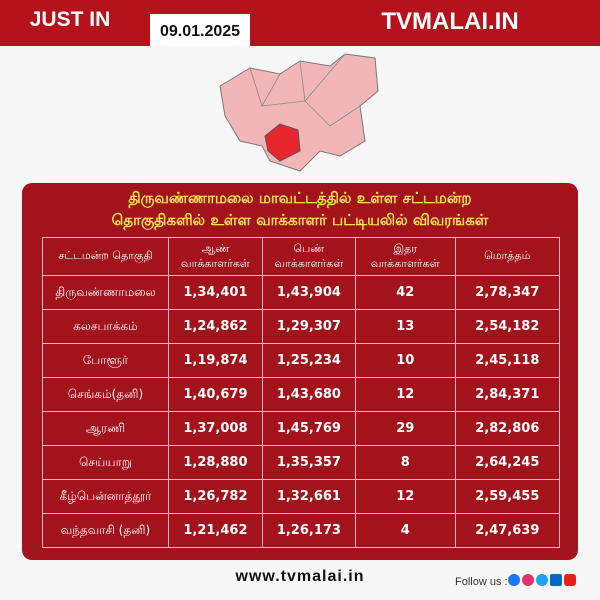  Describe the element at coordinates (308, 428) in the screenshot. I see `cell: 1,45,769` at that location.